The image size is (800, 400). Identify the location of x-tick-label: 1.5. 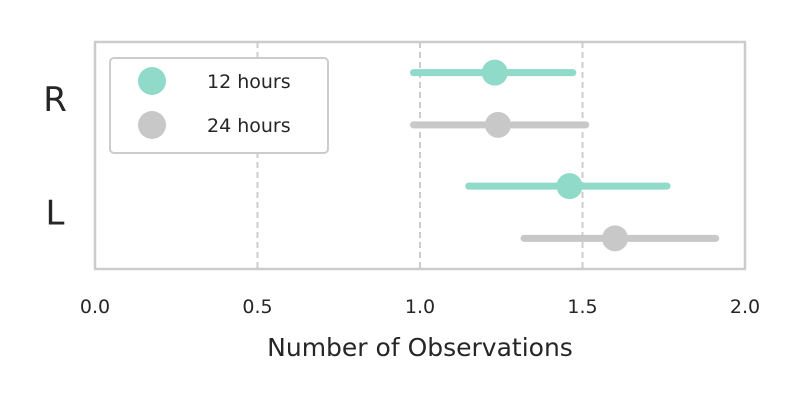
(582, 307).